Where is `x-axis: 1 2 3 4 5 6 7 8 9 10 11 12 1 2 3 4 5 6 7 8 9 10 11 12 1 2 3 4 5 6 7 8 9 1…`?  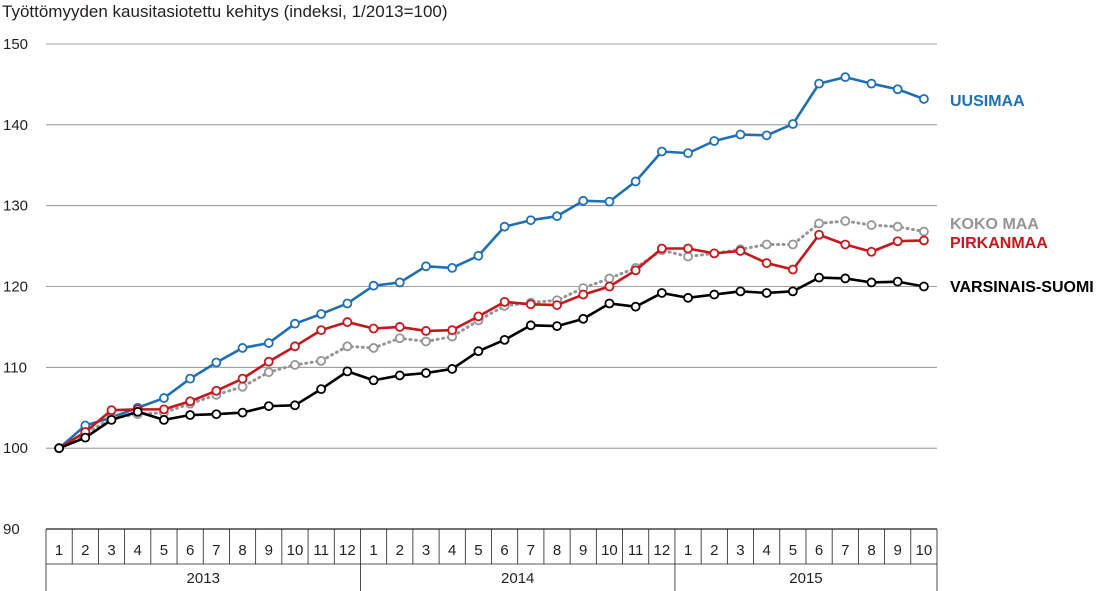 x-axis: 1 2 3 4 5 6 7 8 9 10 11 12 1 2 3 4 5 6 7 8 9 10 11 12 1 2 3 4 5 6 7 8 9 1… is located at coordinates (491, 560).